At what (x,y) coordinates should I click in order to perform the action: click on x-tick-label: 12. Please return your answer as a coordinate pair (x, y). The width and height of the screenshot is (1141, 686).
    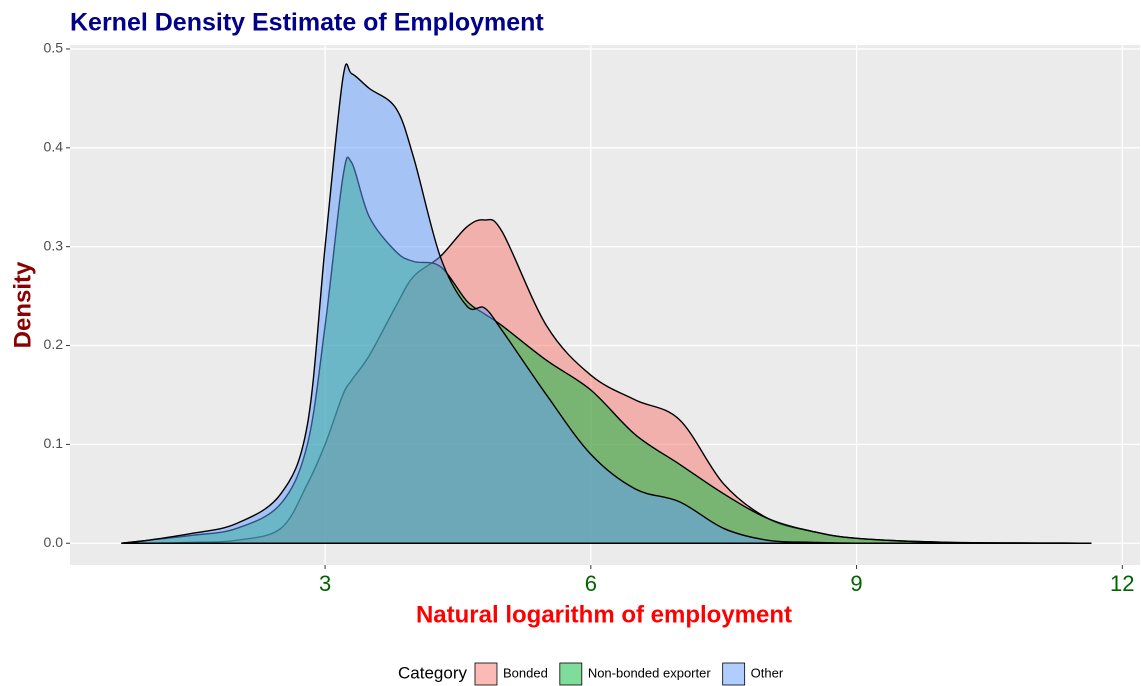
    Looking at the image, I should click on (1122, 583).